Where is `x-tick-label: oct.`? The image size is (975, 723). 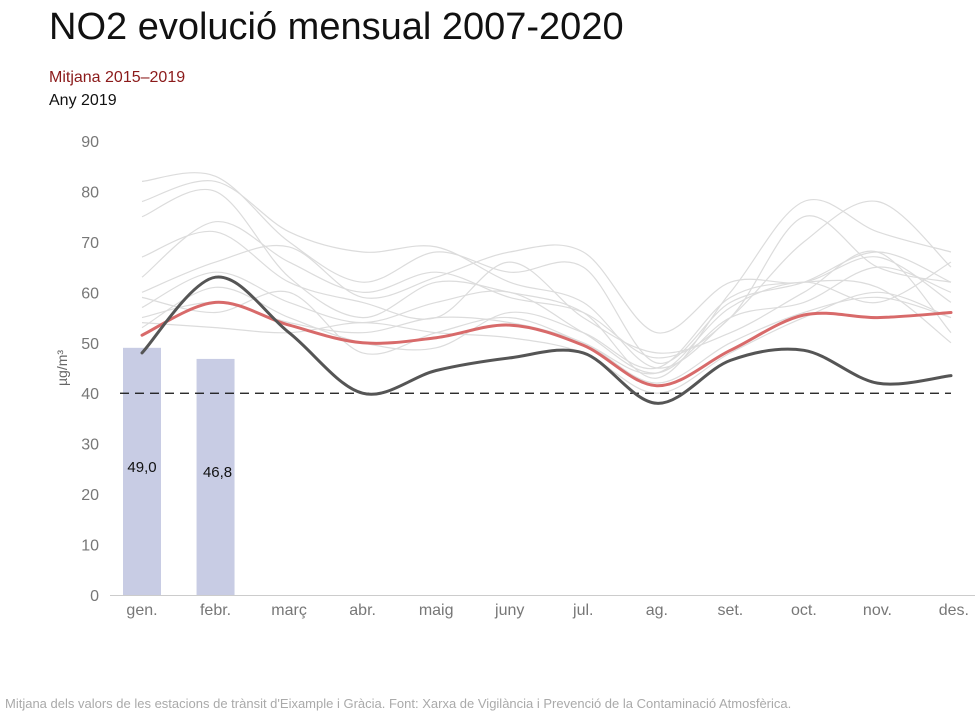 x-tick-label: oct. is located at coordinates (804, 610).